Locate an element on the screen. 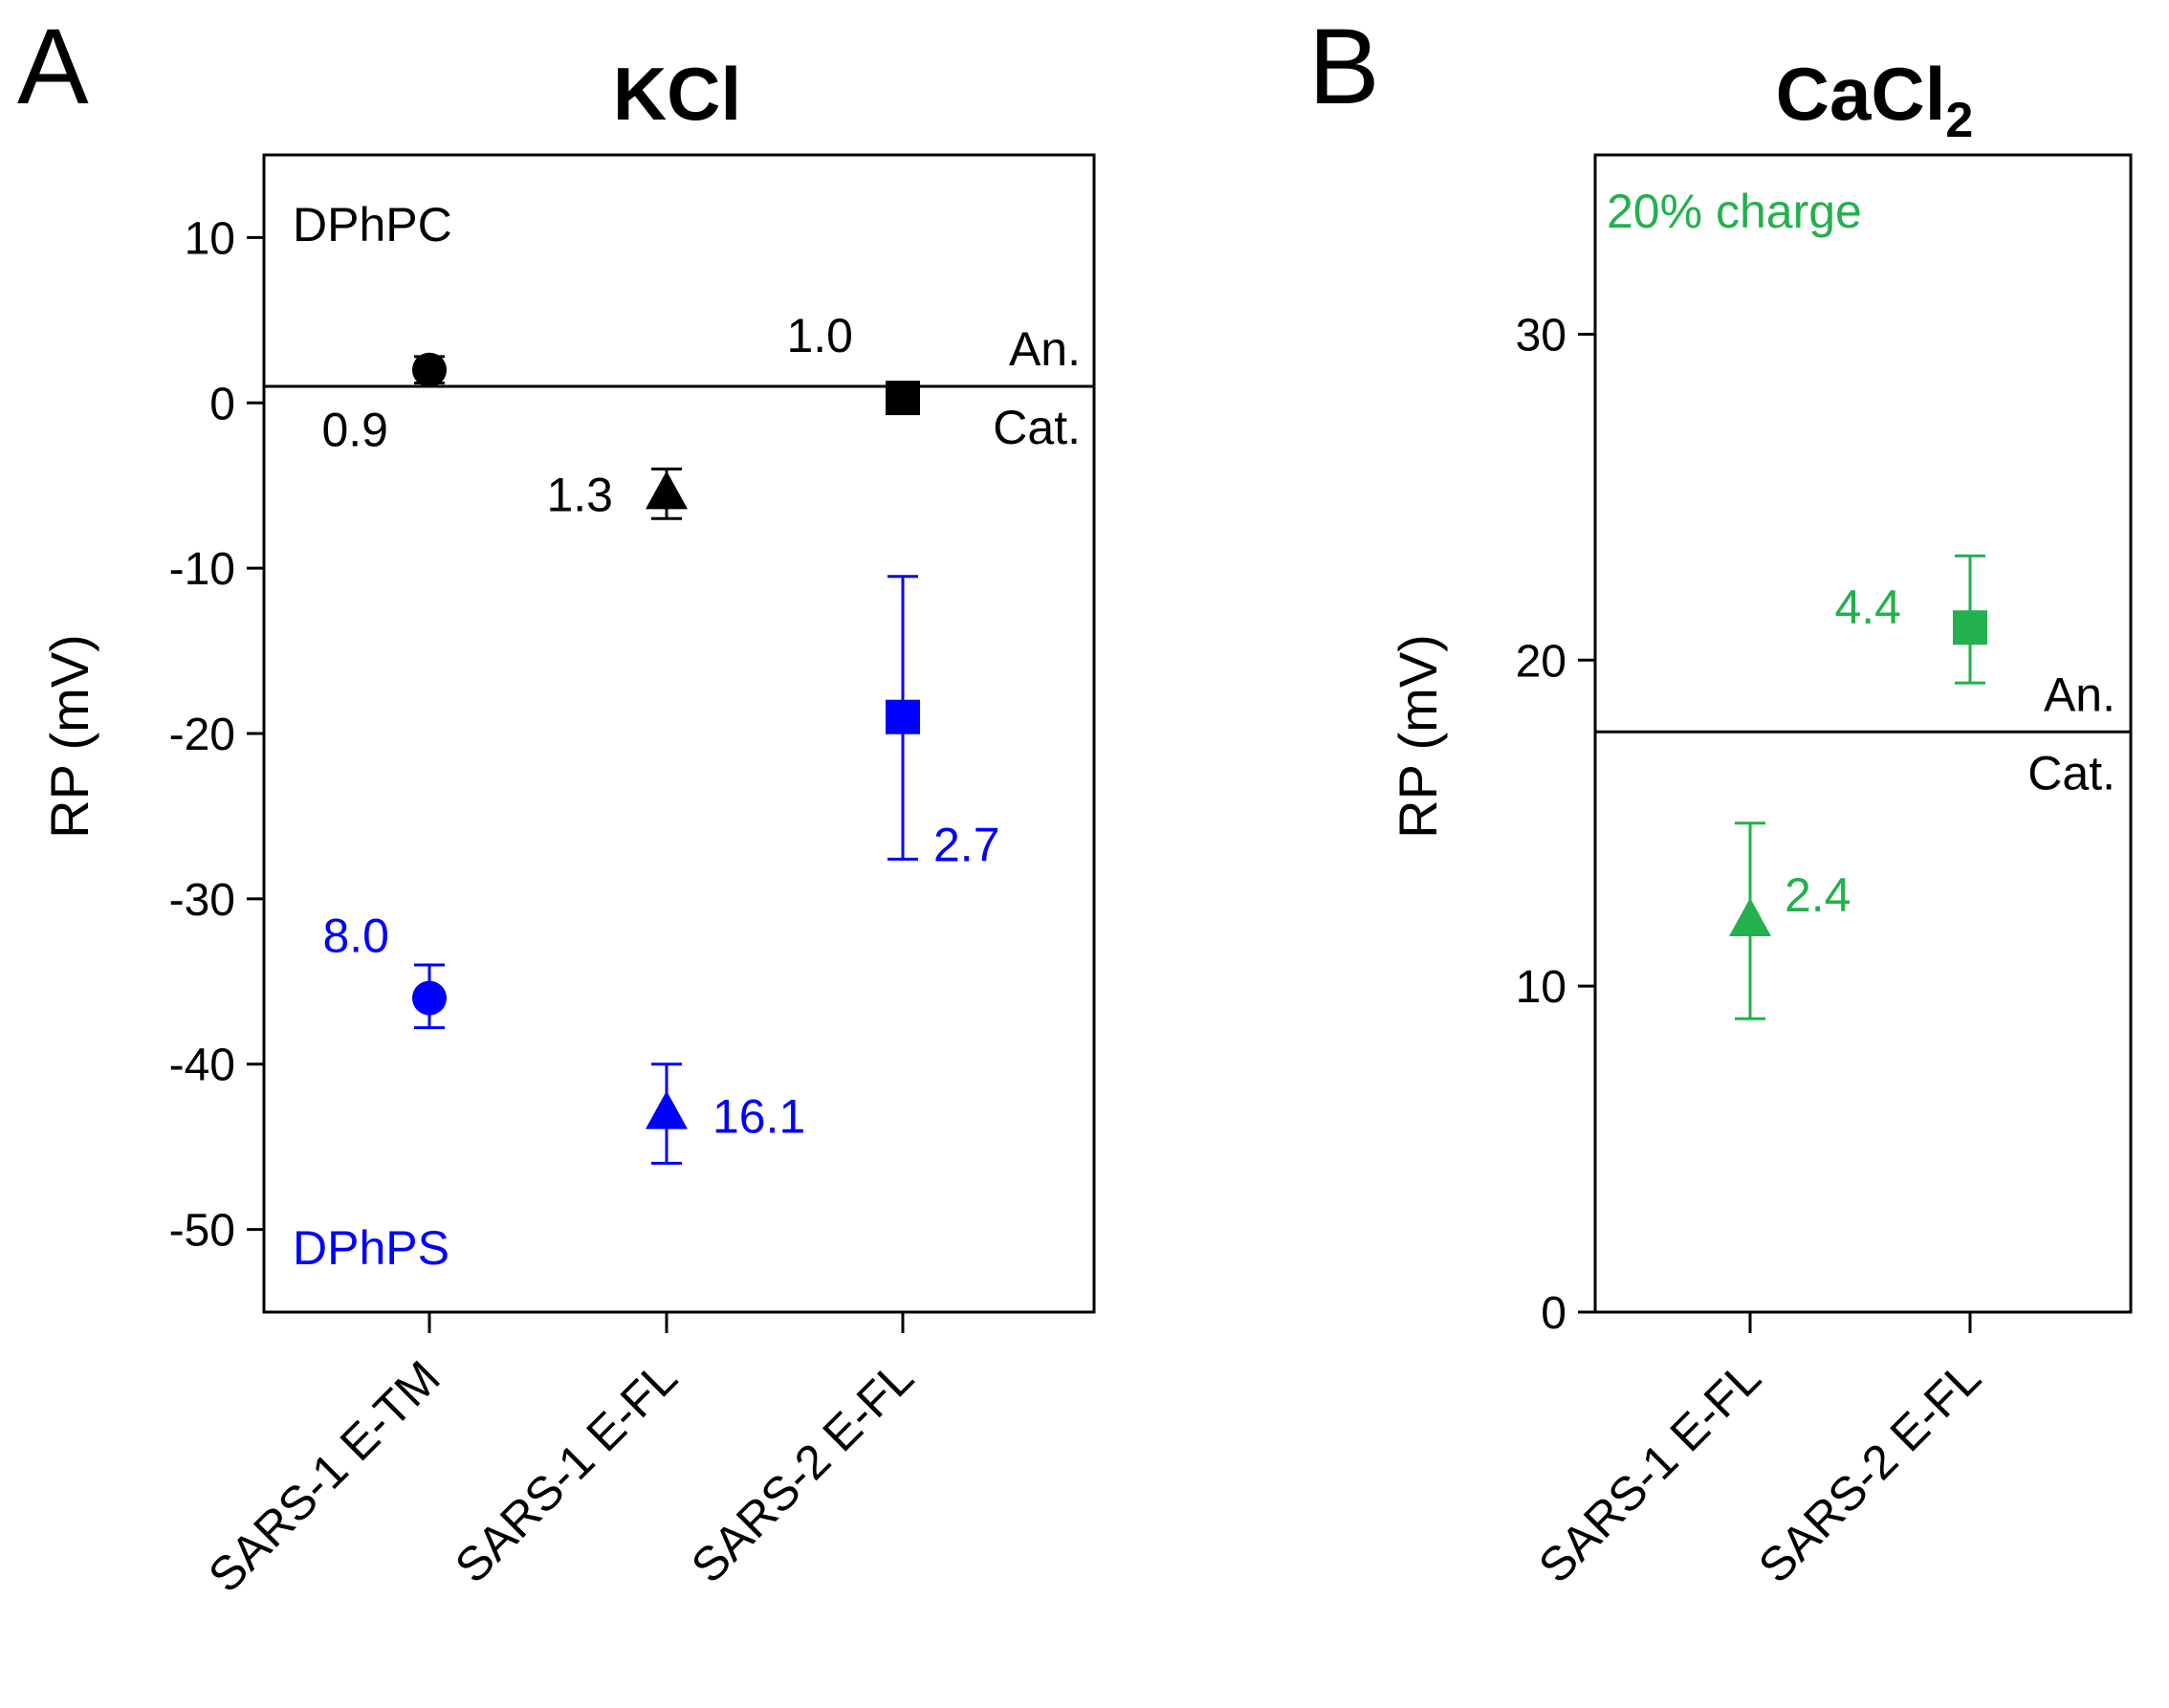 This screenshot has width=2169, height=1708. y-tick-label: -40 is located at coordinates (202, 1065).